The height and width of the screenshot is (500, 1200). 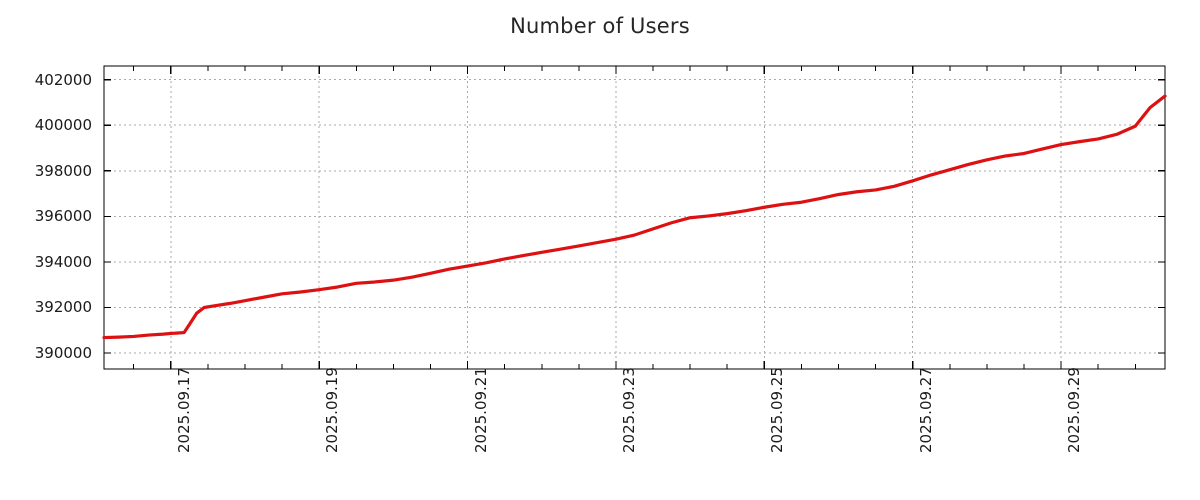 What do you see at coordinates (63, 216) in the screenshot?
I see `y-axis-tick-label: 396000` at bounding box center [63, 216].